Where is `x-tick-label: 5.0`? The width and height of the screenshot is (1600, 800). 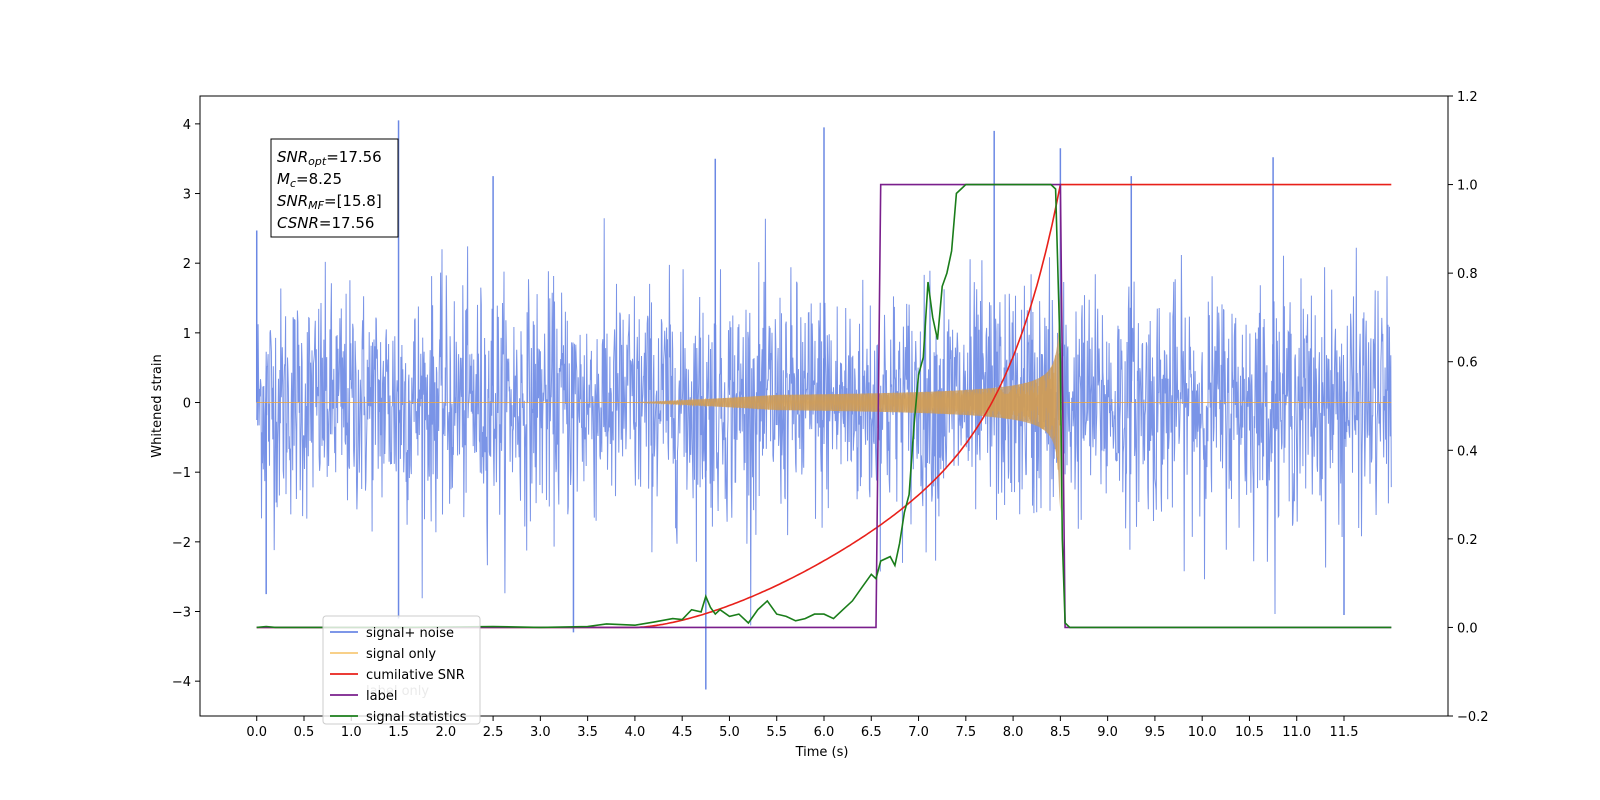
x-tick-label: 5.0 is located at coordinates (729, 732).